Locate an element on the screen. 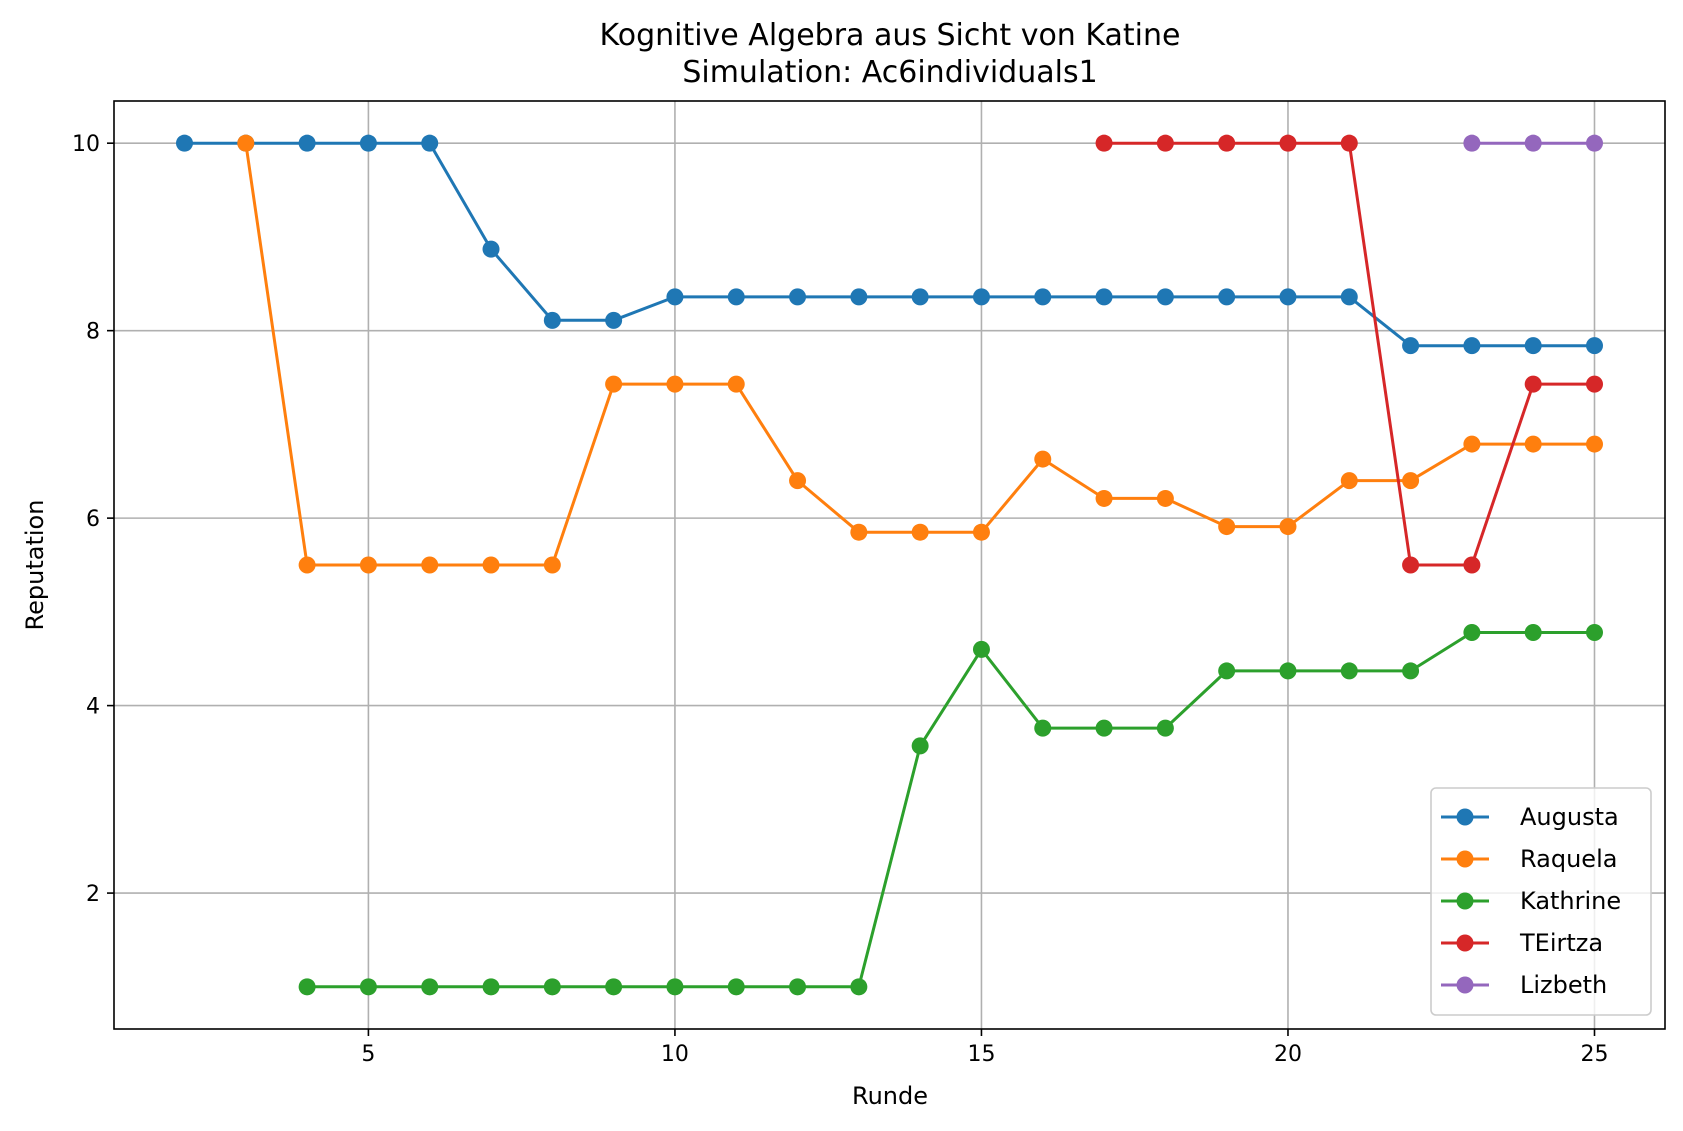 The image size is (1683, 1131). x-axis-label: Runde is located at coordinates (890, 1096).